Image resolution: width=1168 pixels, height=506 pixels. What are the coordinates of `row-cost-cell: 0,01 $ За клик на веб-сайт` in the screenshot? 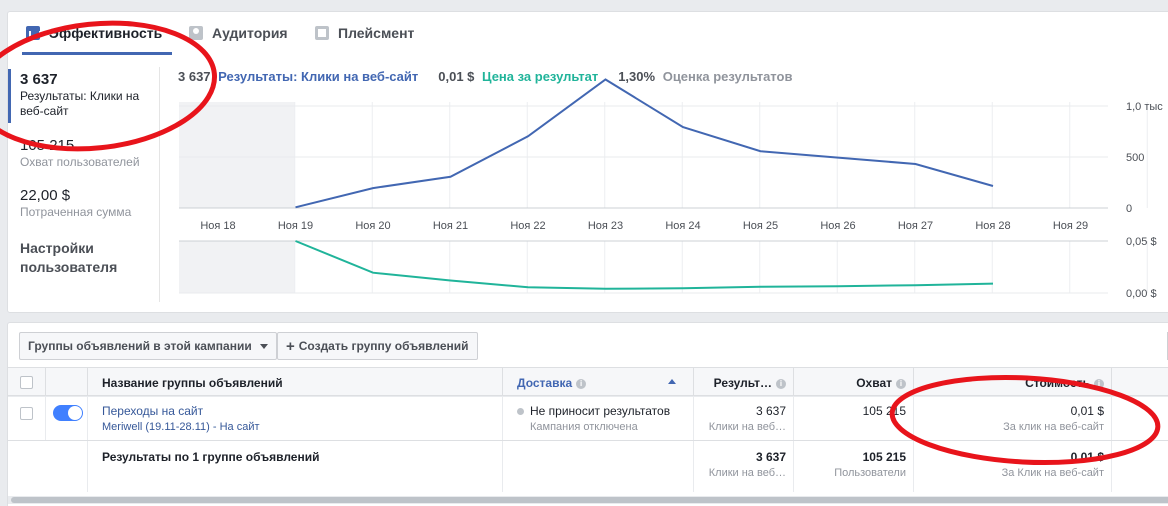 It's located at (1013, 418).